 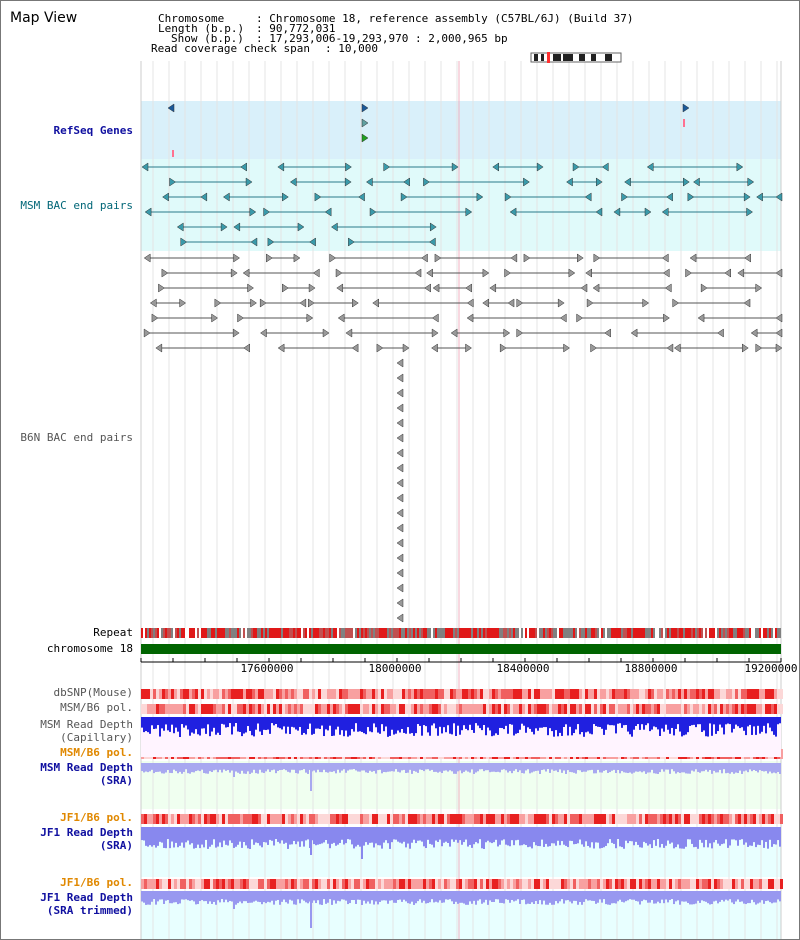 I want to click on track-label-jf1-pol-2: JF1/B6 pol., so click(x=96, y=882).